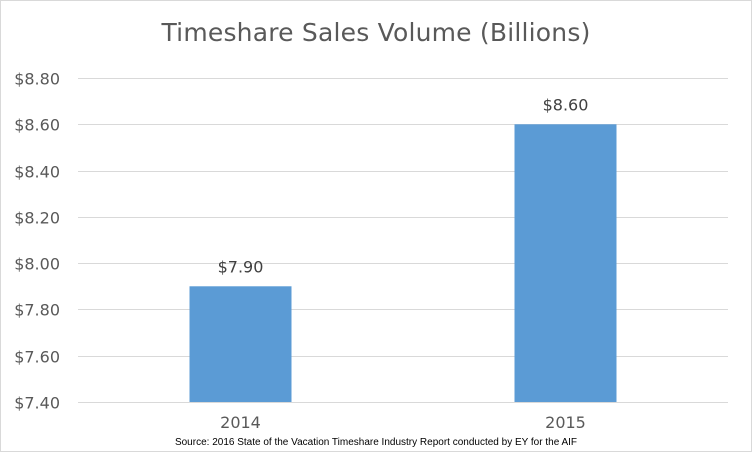 This screenshot has height=452, width=752. I want to click on y-tick-label: $7.40, so click(37, 403).